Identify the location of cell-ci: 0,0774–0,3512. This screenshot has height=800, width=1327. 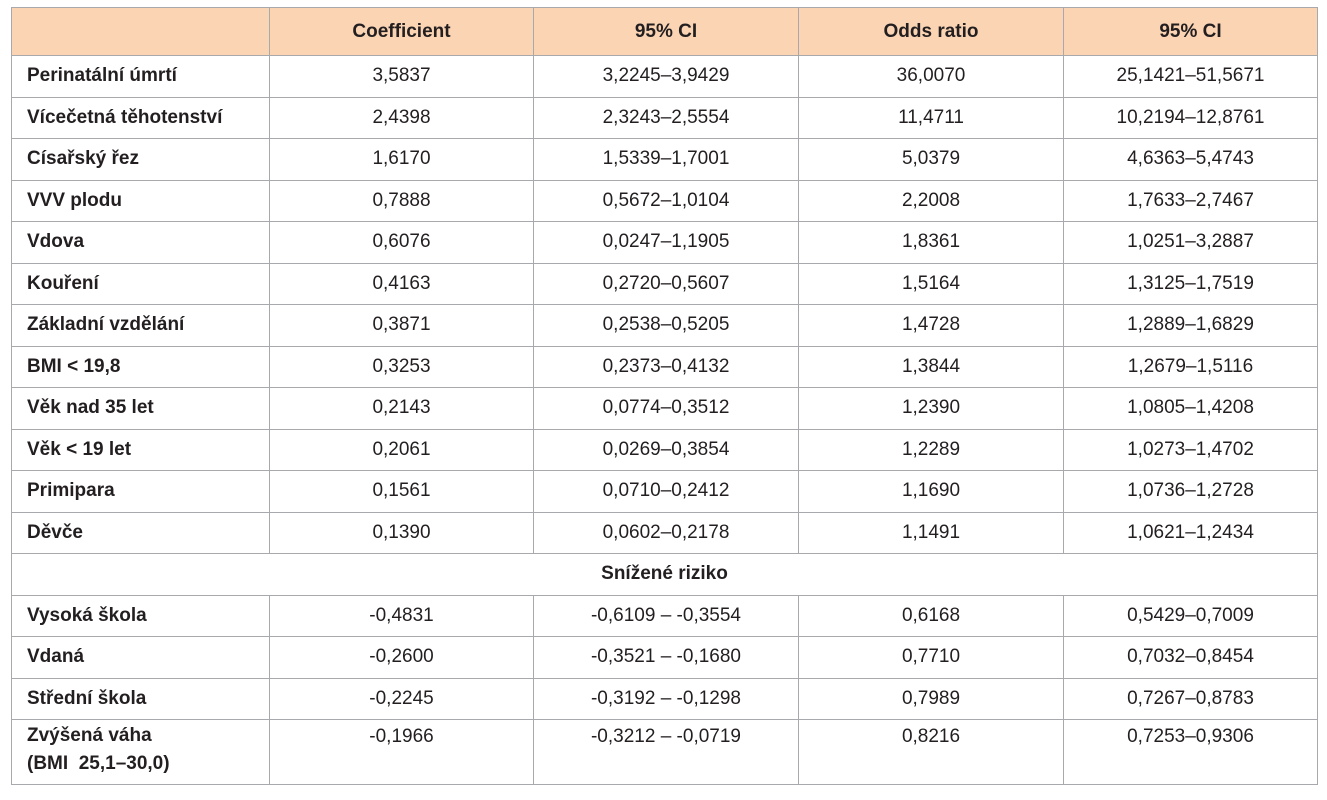
(666, 408).